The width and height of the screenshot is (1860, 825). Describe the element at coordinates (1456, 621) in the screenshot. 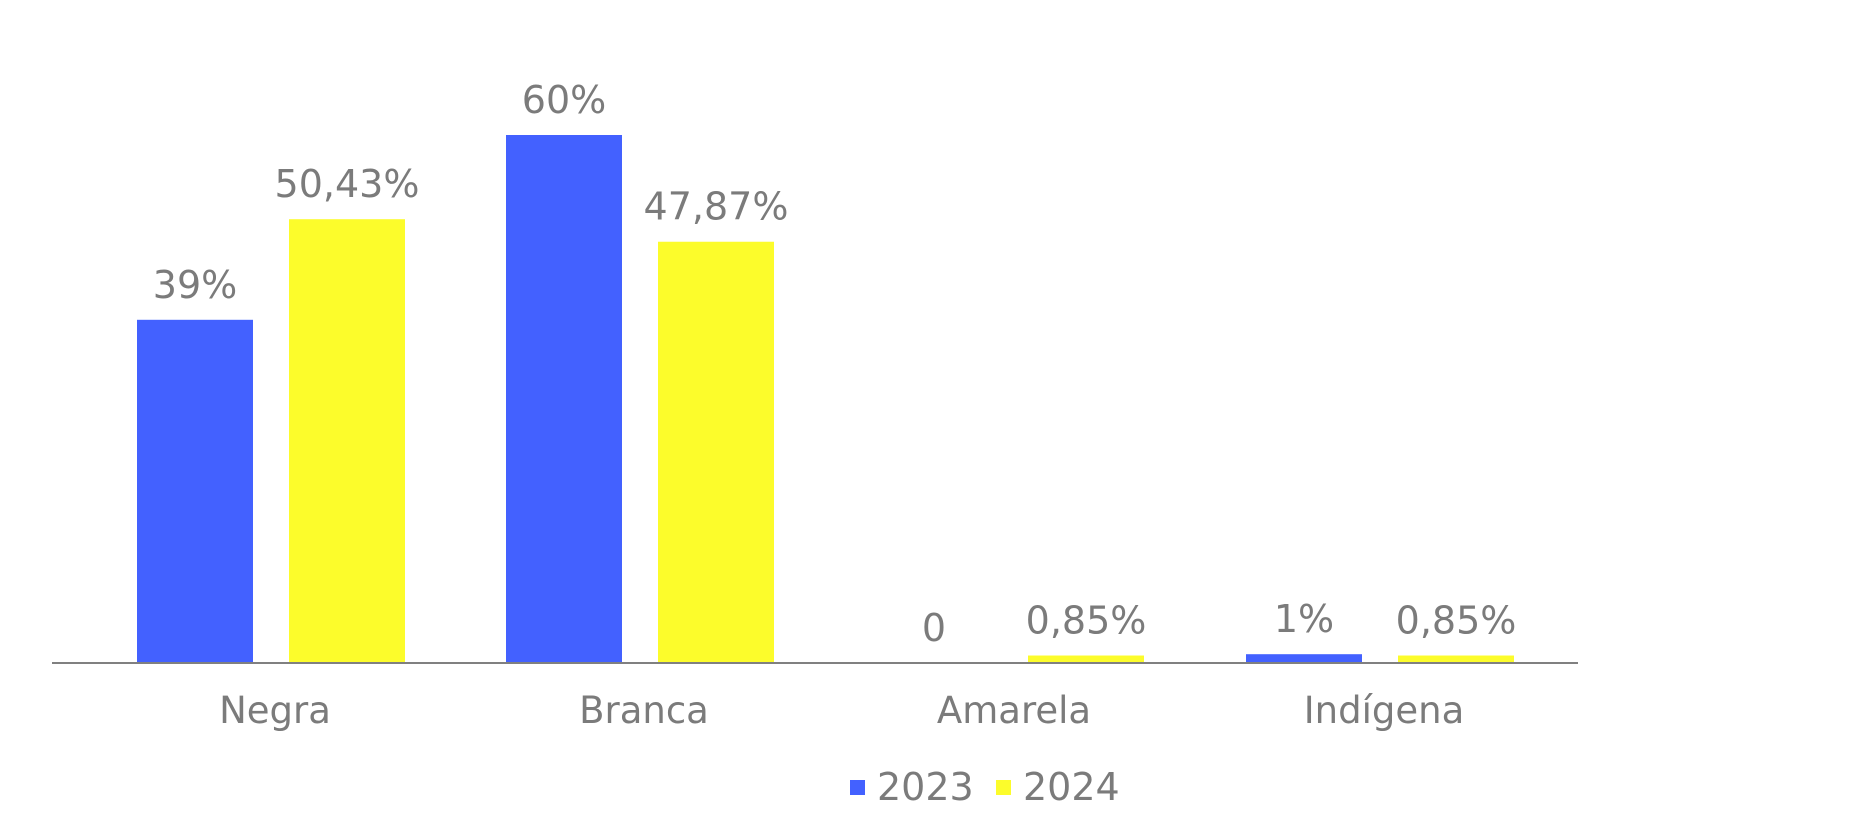

I see `data-label-2024-3: 0,85%` at that location.